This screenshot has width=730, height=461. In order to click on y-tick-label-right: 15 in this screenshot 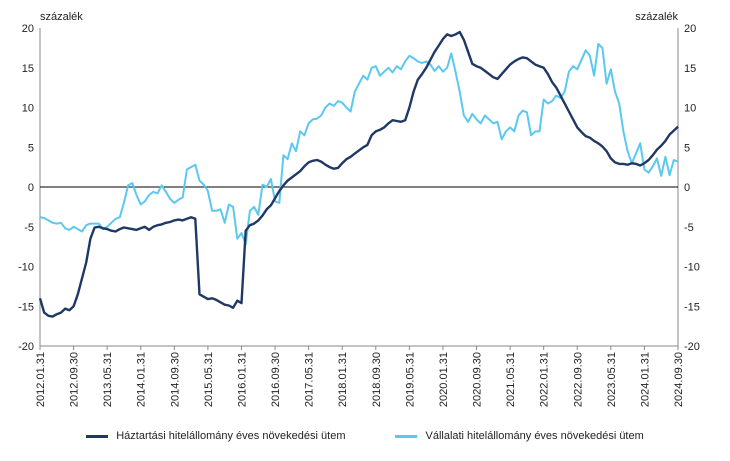, I will do `click(690, 69)`.